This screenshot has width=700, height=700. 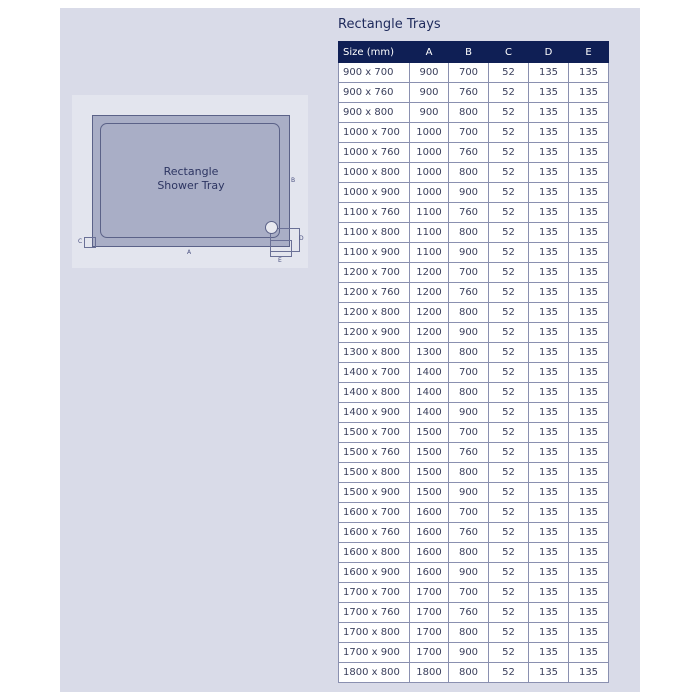 I want to click on table-row: 1500 x 800 1500 800 52 135 135, so click(x=473, y=472).